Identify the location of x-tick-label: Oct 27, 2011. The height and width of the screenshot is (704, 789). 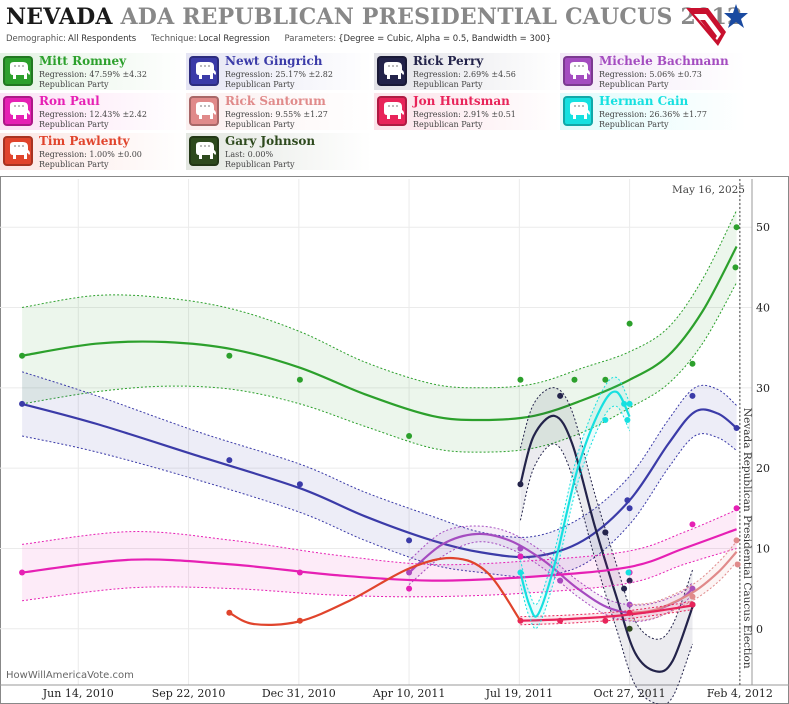
(630, 693).